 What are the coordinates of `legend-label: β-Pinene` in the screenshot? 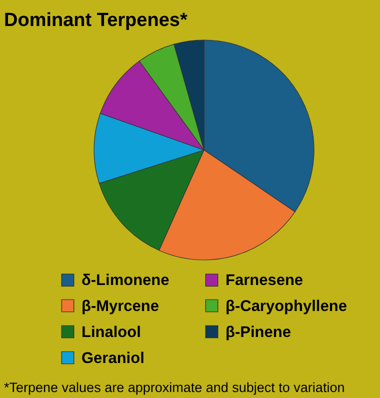 It's located at (259, 332).